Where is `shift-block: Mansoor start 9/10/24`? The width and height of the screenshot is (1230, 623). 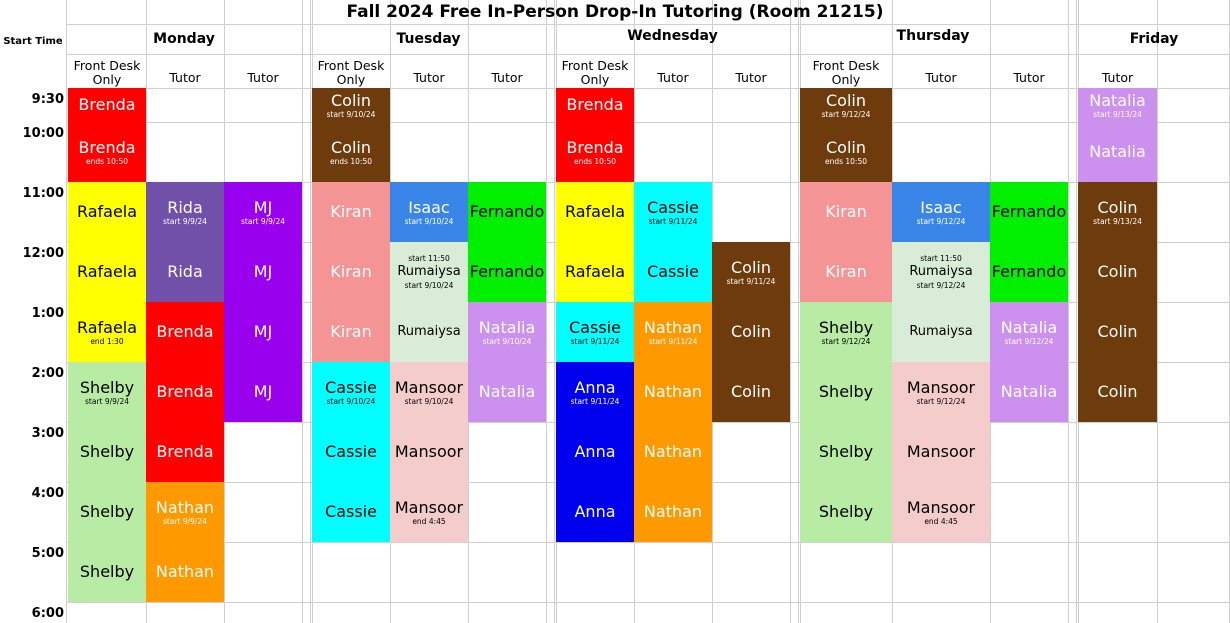
shift-block: Mansoor start 9/10/24 is located at coordinates (429, 392).